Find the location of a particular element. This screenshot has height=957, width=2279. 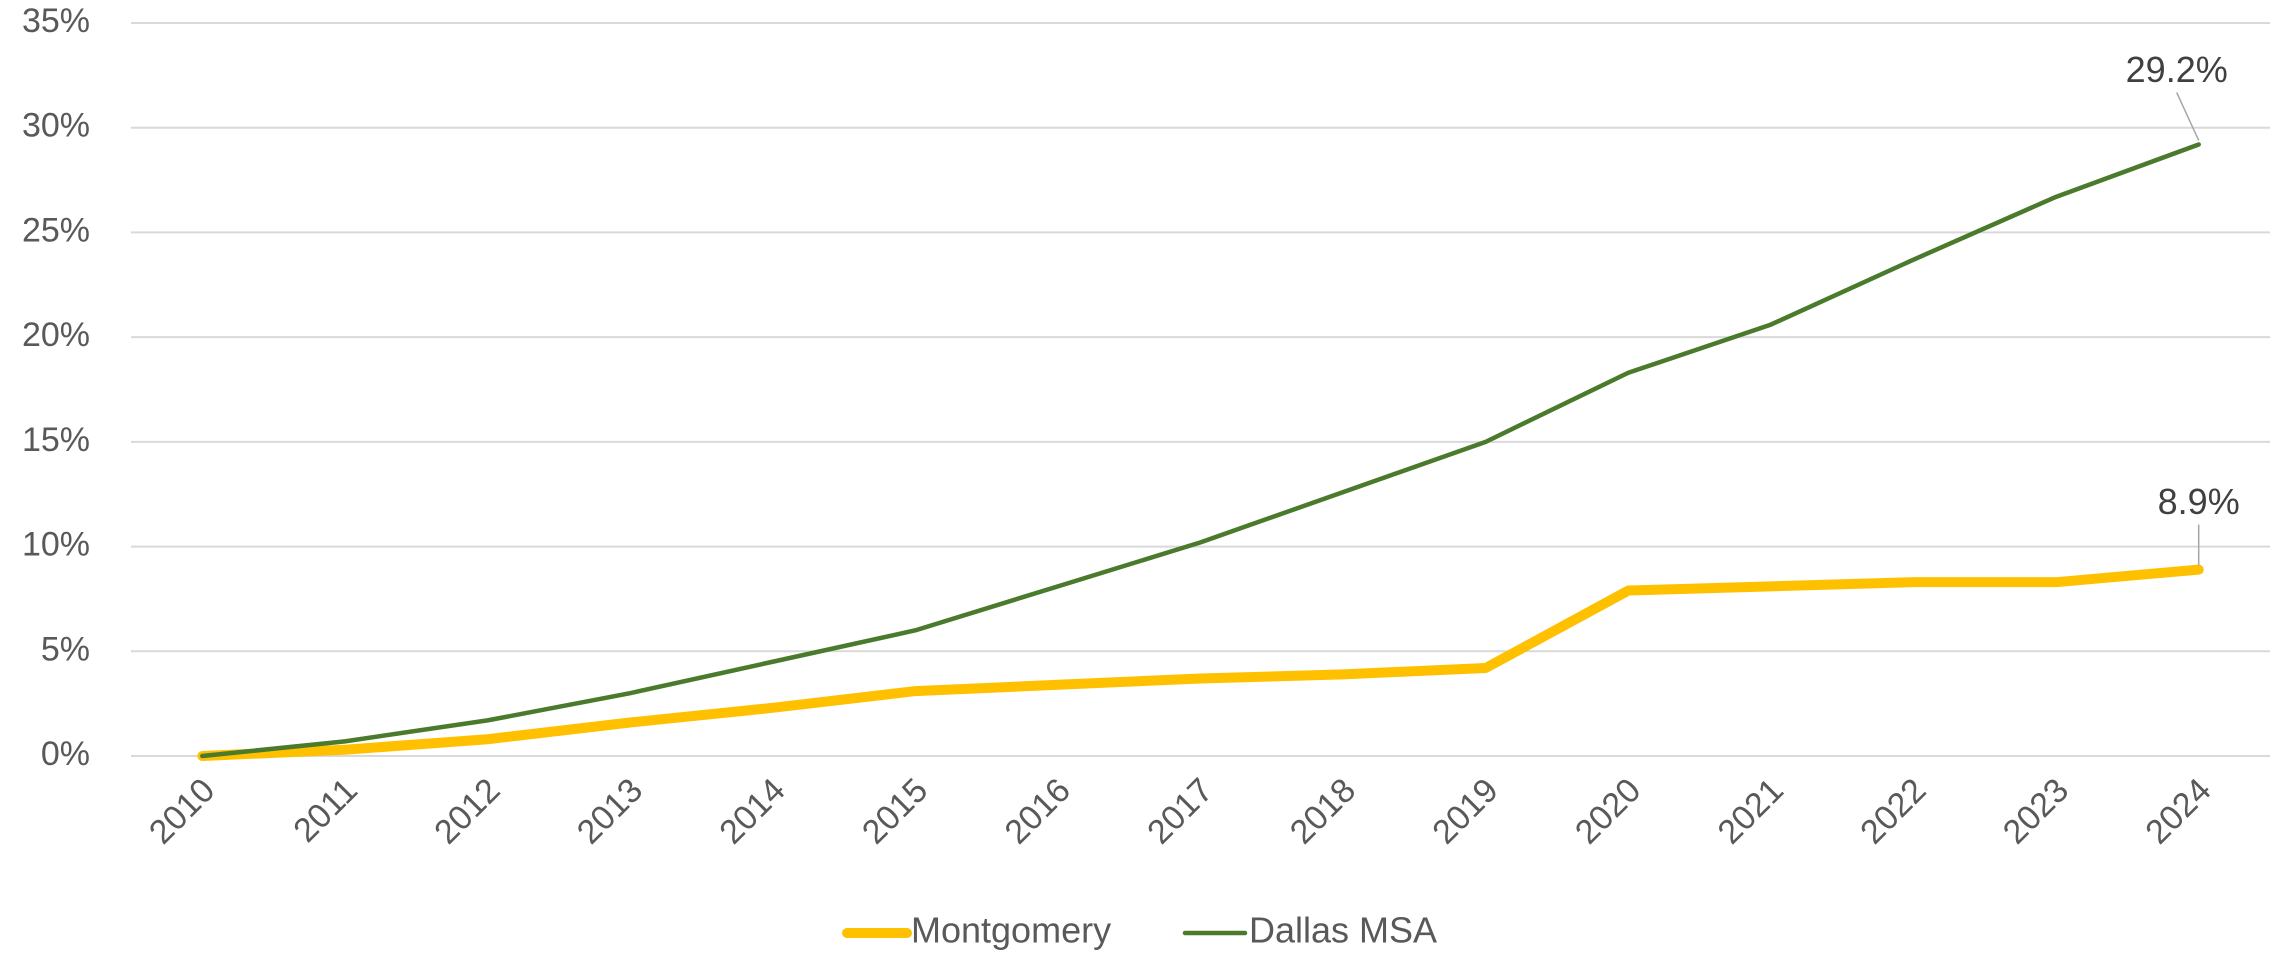

x-tick-label: 2022 is located at coordinates (1893, 811).